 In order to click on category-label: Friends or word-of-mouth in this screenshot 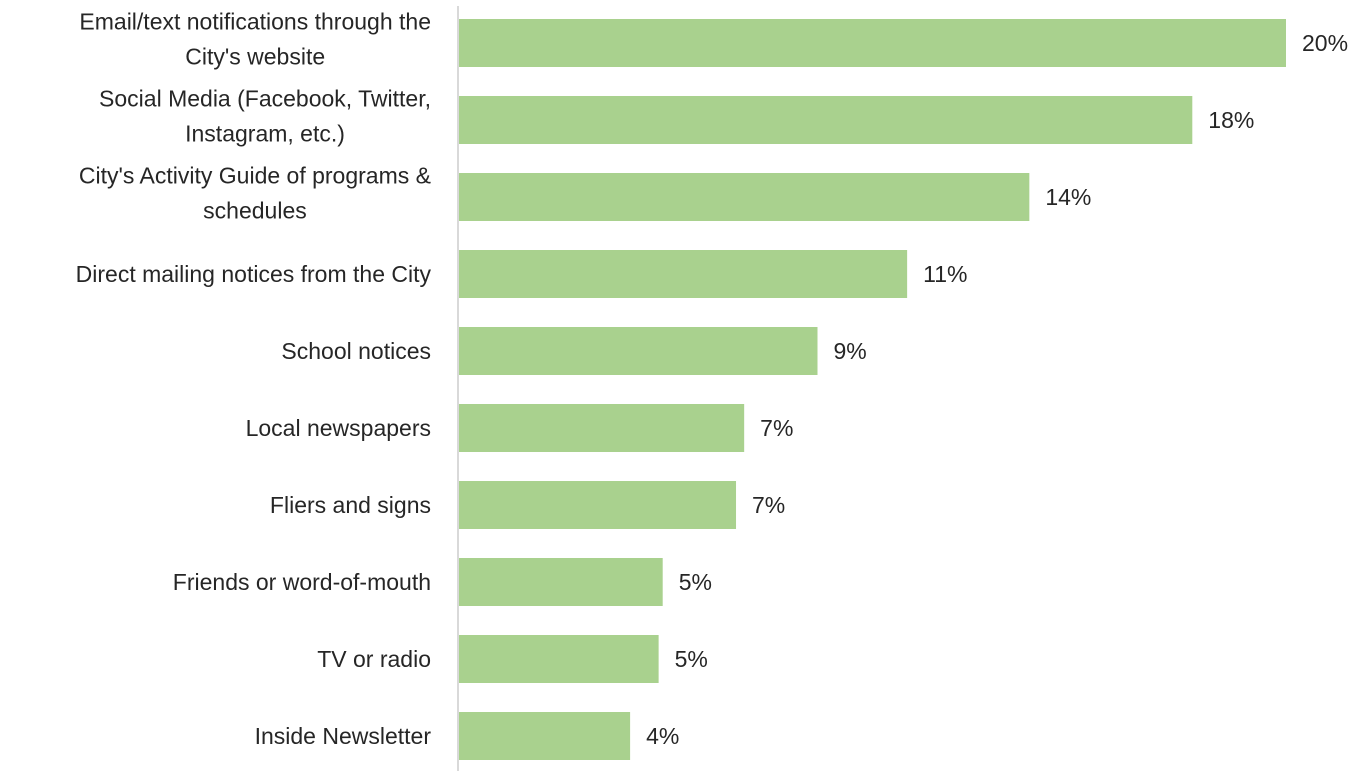, I will do `click(302, 582)`.